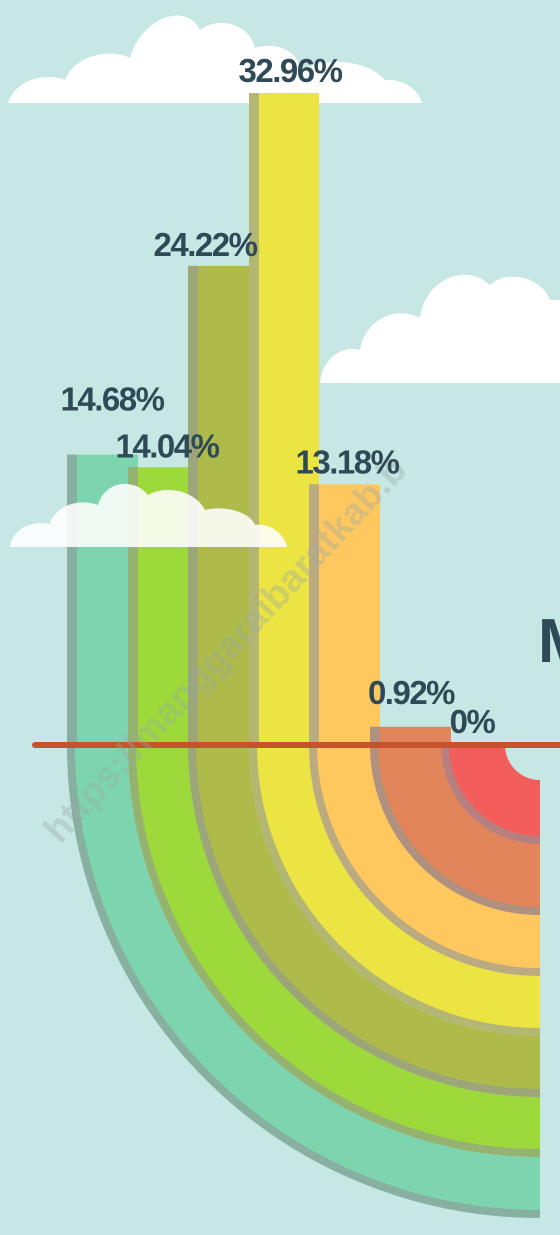 This screenshot has width=560, height=1235. What do you see at coordinates (113, 399) in the screenshot?
I see `value-label: 14.68%` at bounding box center [113, 399].